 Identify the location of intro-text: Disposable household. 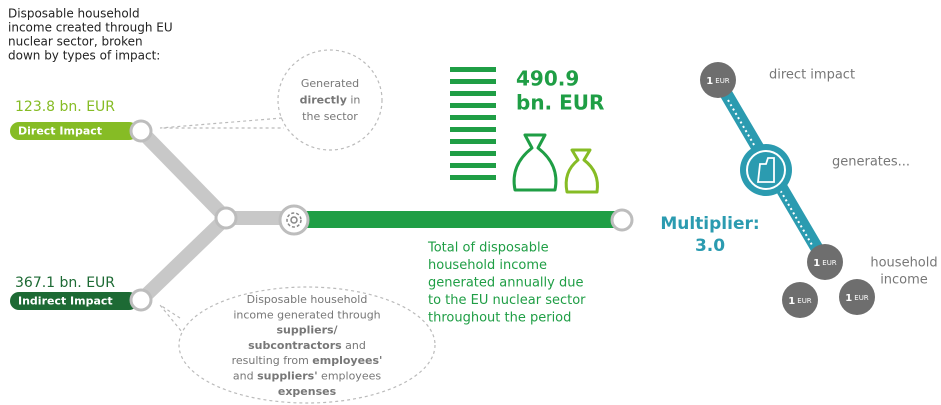
(74, 14).